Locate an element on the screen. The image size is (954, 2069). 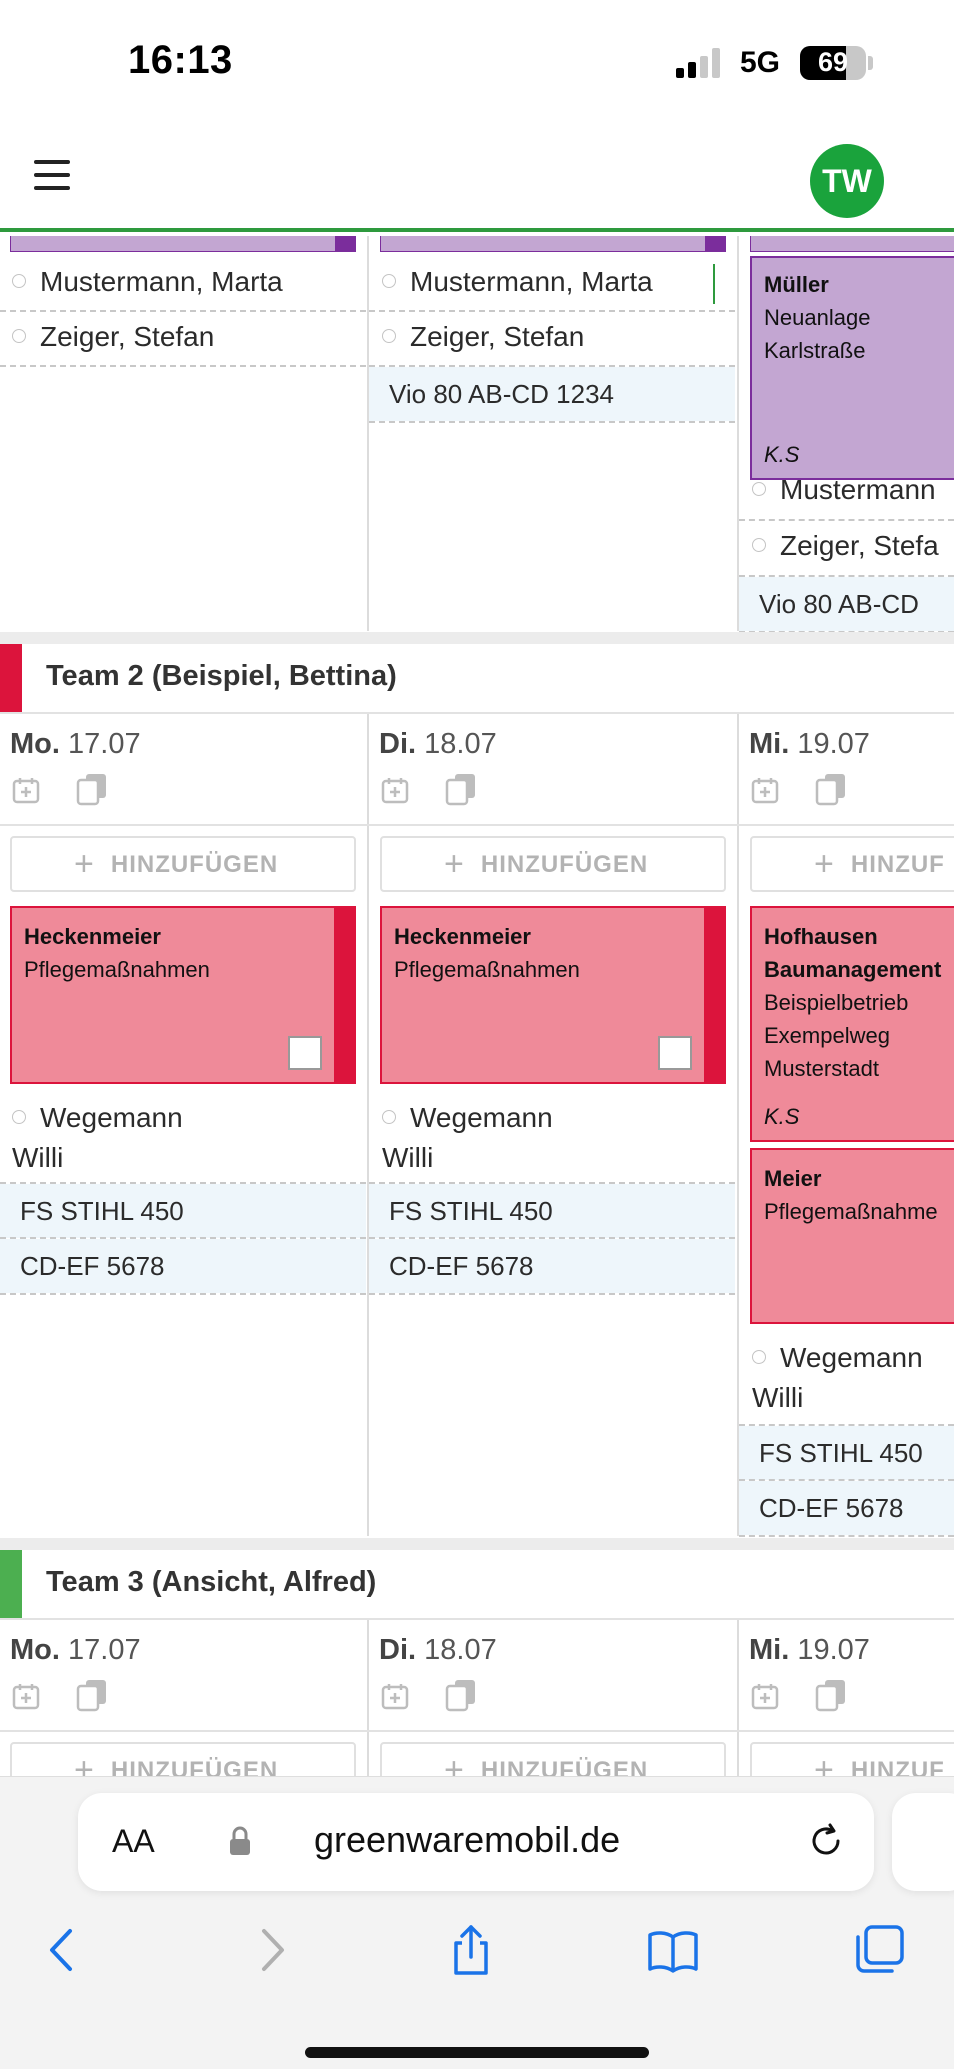
signal-icon is located at coordinates (700, 63).